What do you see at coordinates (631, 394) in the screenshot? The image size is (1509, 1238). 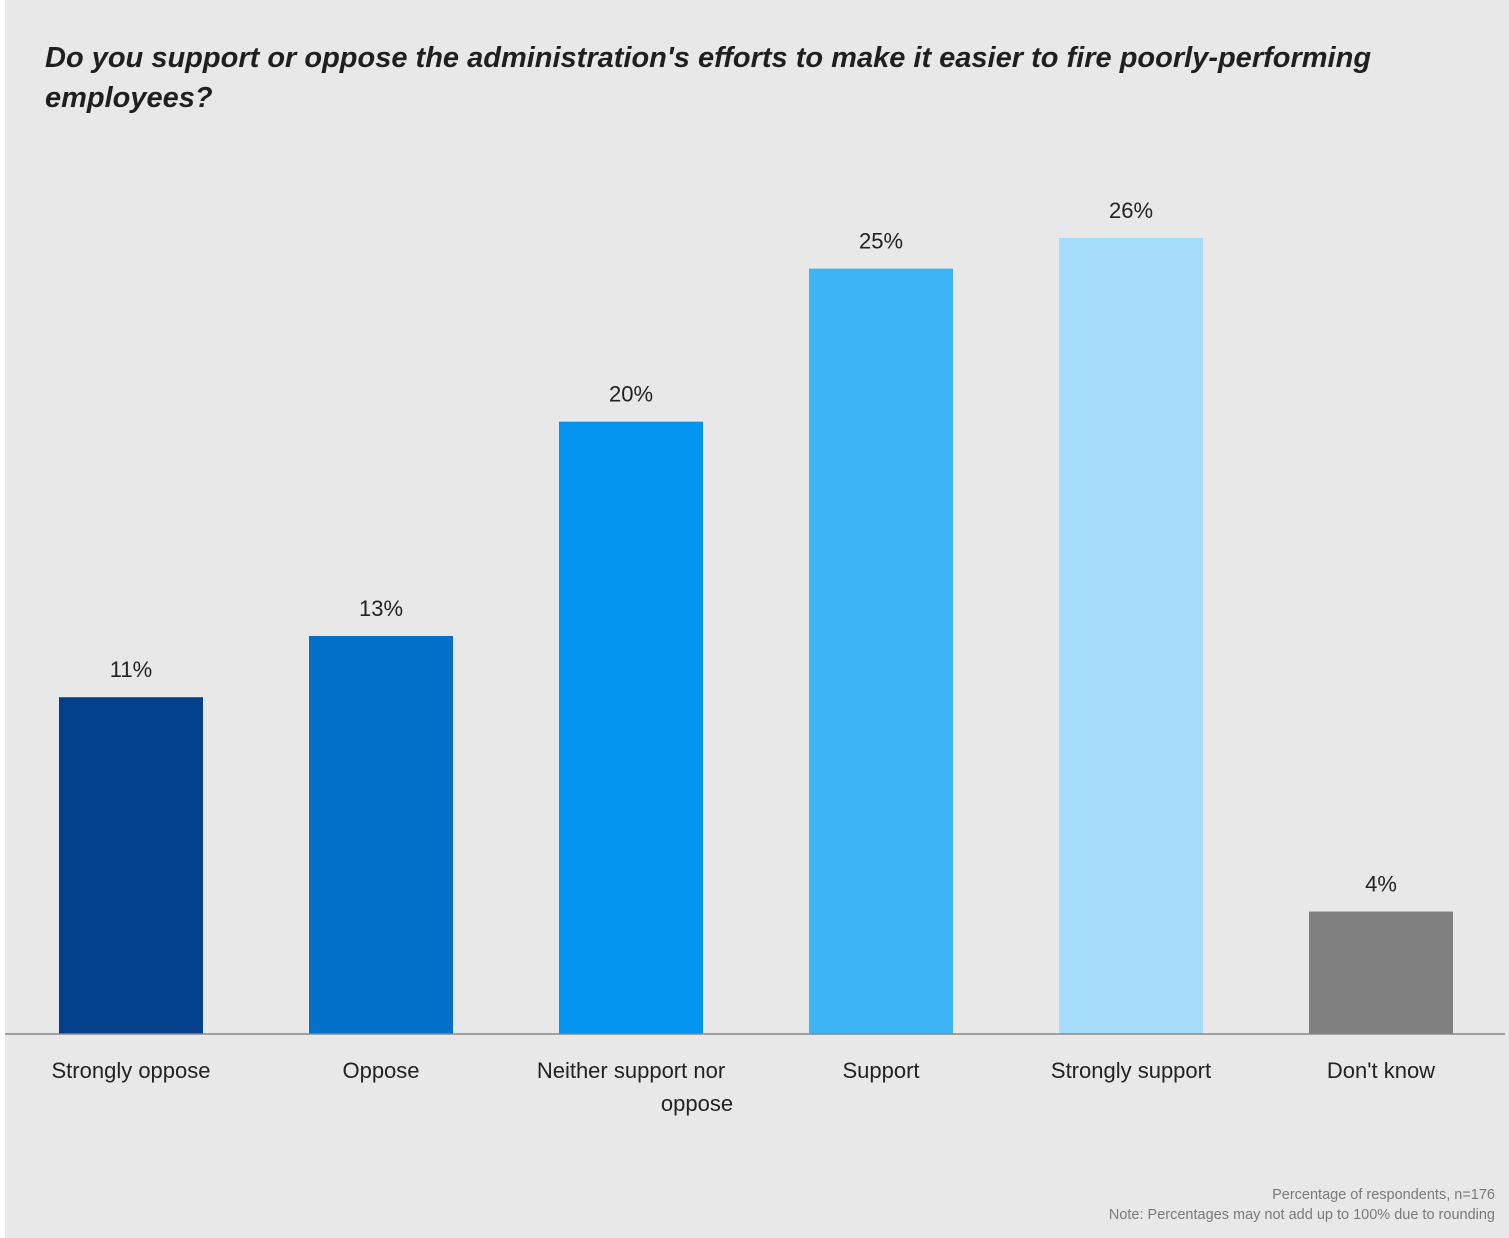 I see `data-label: 20%` at bounding box center [631, 394].